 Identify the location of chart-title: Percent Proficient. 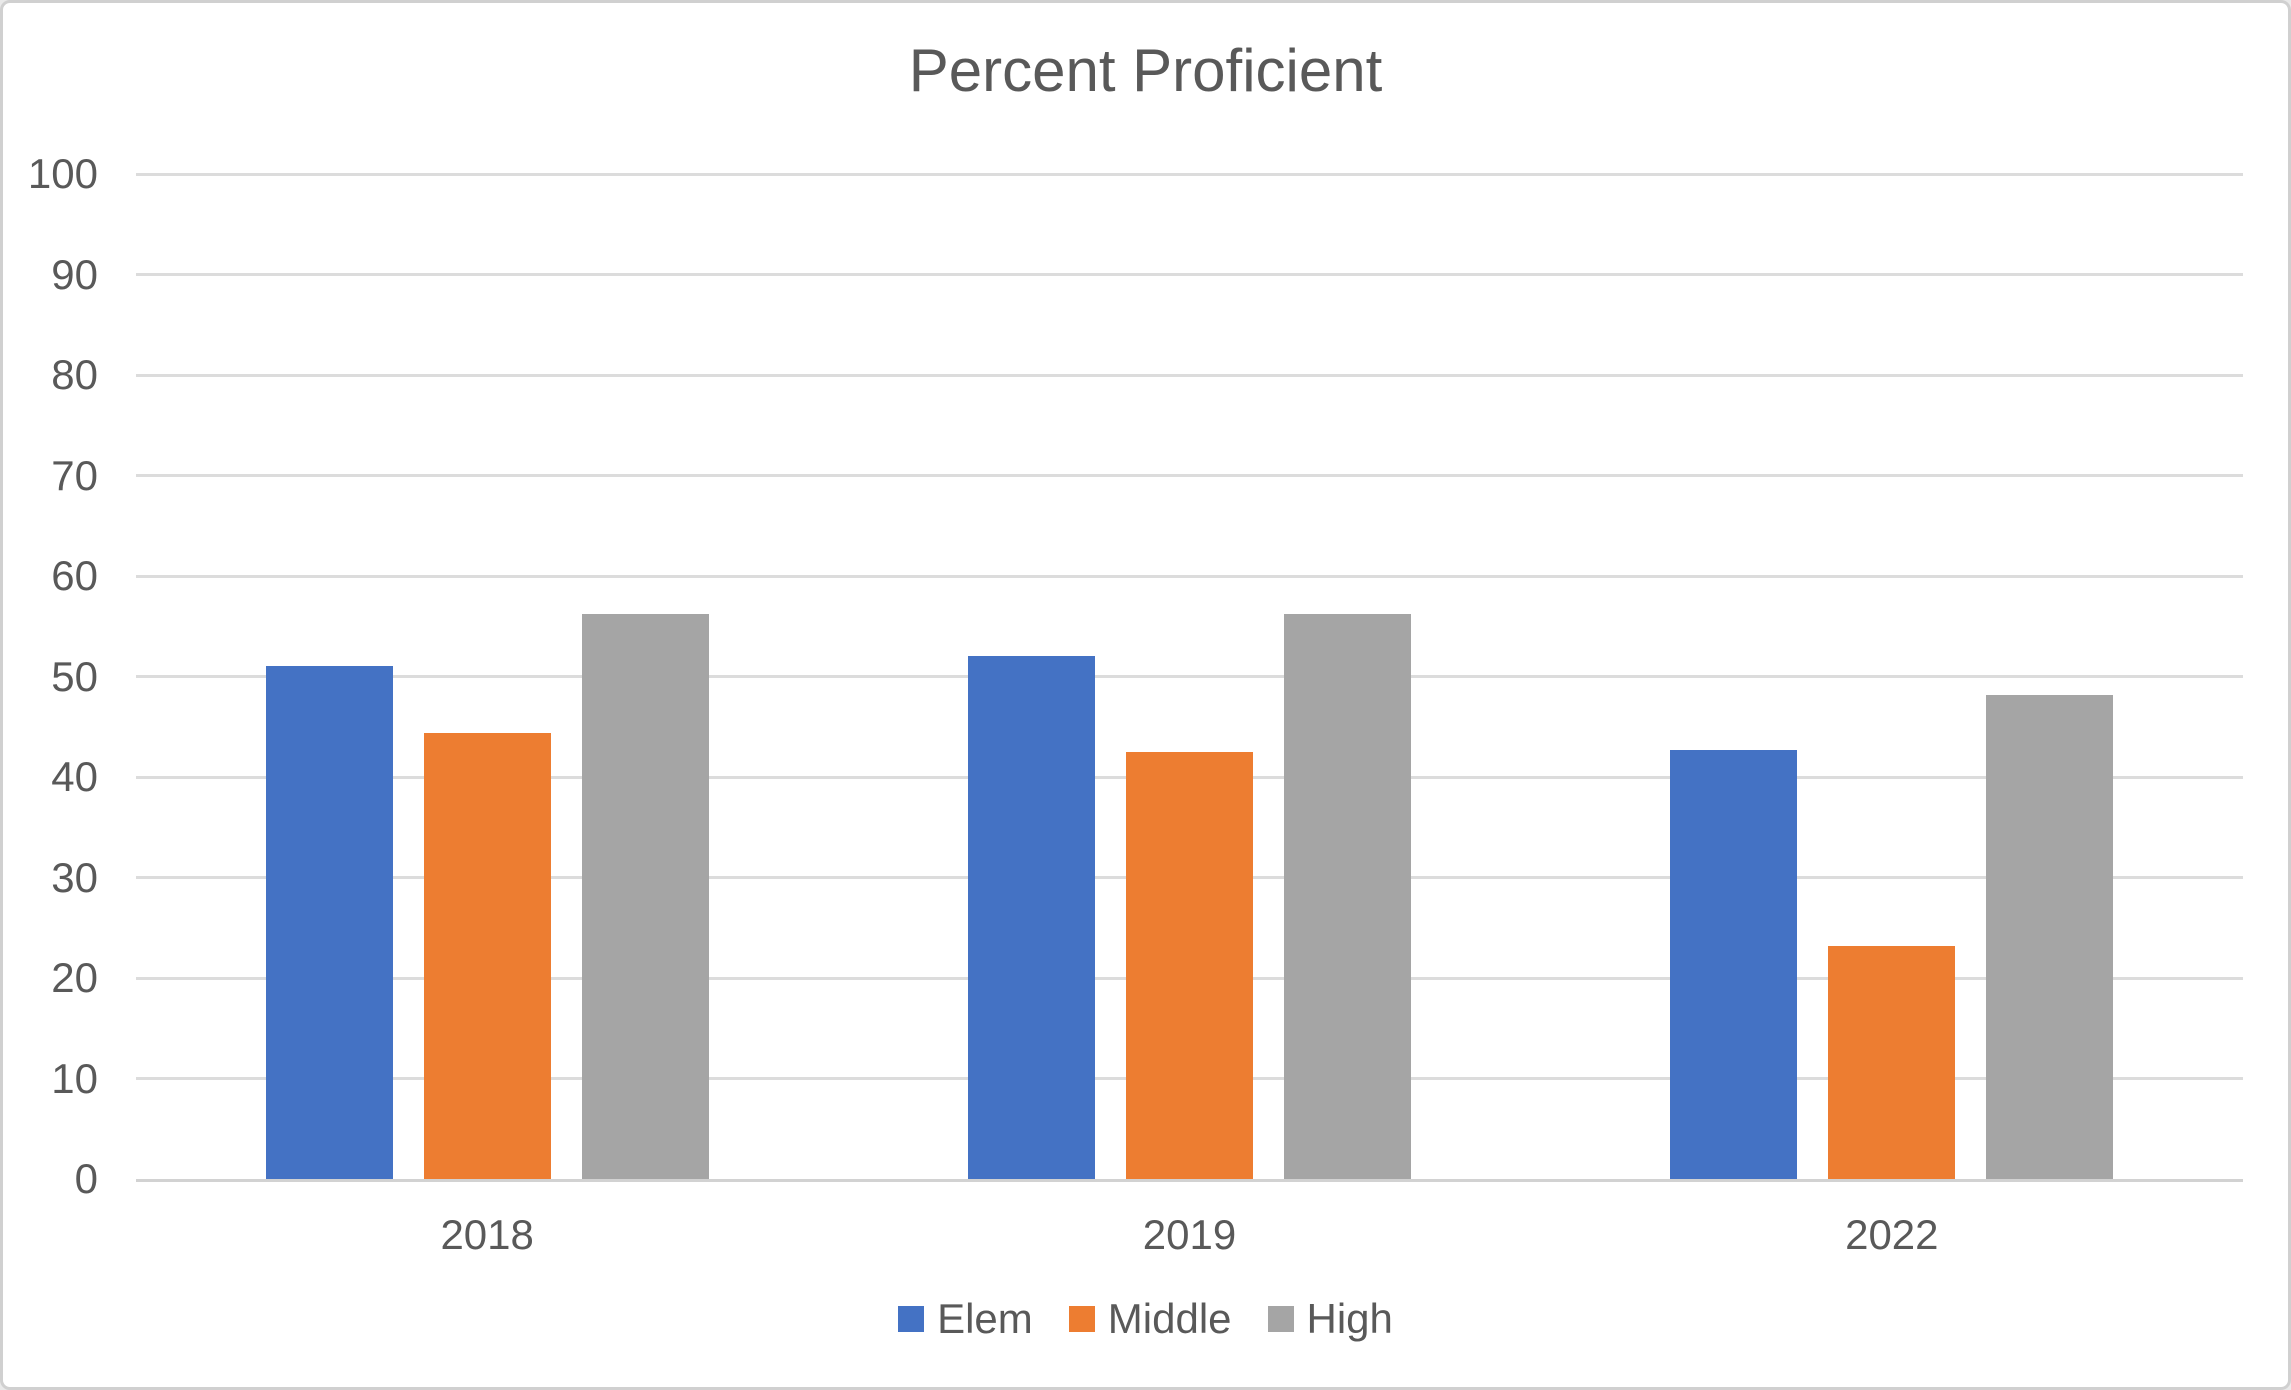
(1145, 70).